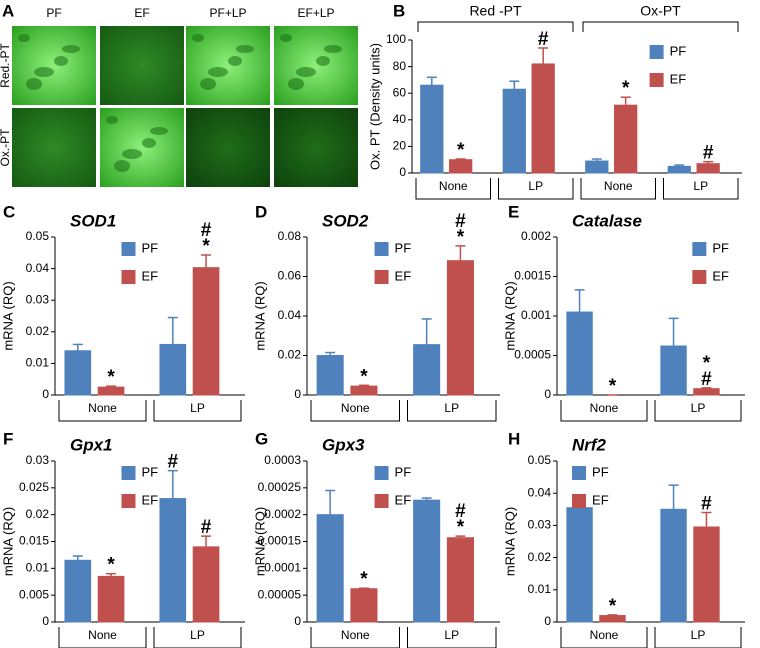  I want to click on y-tick-label: 0.00025, so click(280, 487).